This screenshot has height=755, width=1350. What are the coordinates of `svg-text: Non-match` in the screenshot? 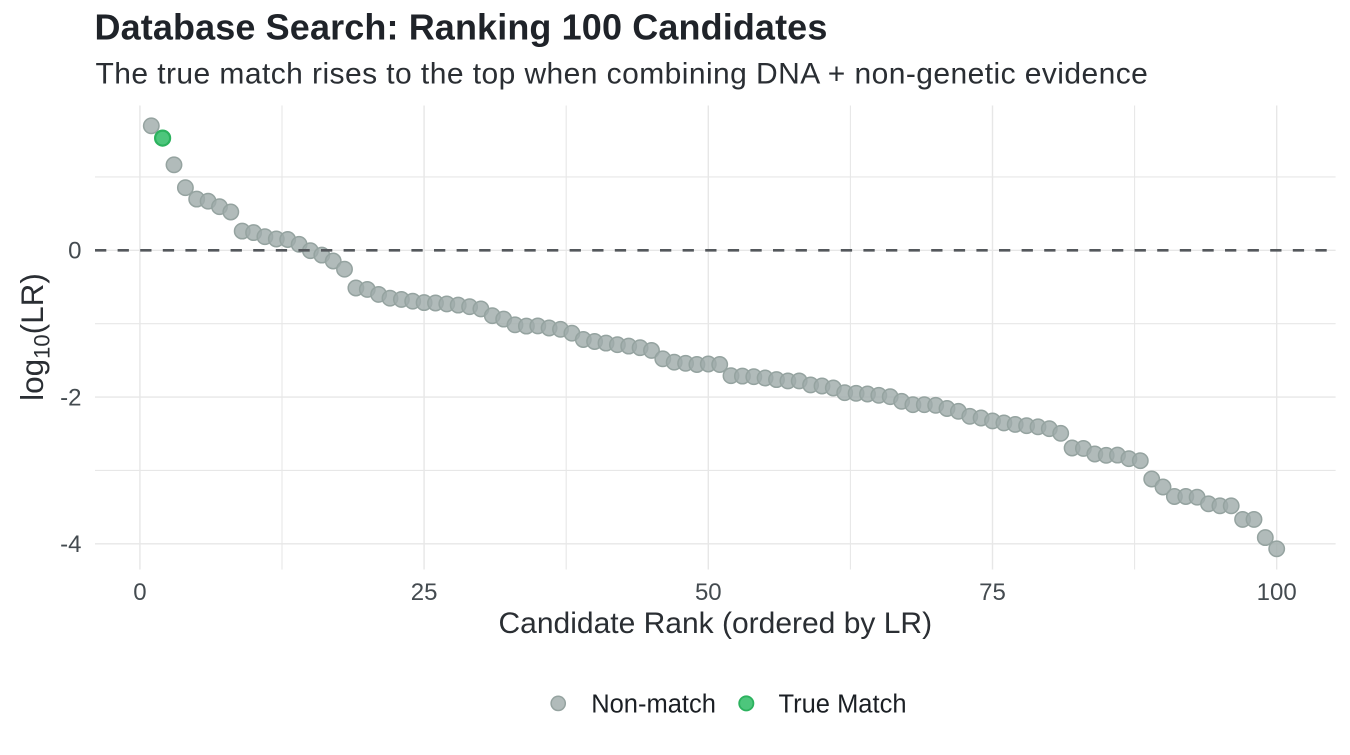 It's located at (653, 704).